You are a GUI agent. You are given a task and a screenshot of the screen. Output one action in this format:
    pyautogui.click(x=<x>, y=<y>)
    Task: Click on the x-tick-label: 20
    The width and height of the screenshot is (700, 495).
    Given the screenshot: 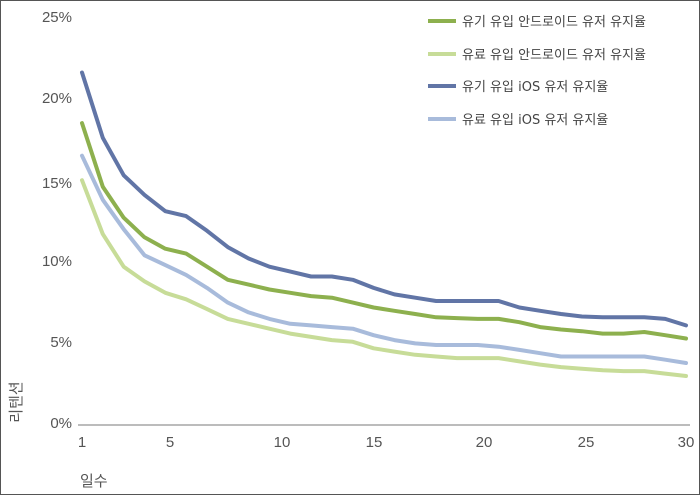 What is the action you would take?
    pyautogui.click(x=484, y=442)
    